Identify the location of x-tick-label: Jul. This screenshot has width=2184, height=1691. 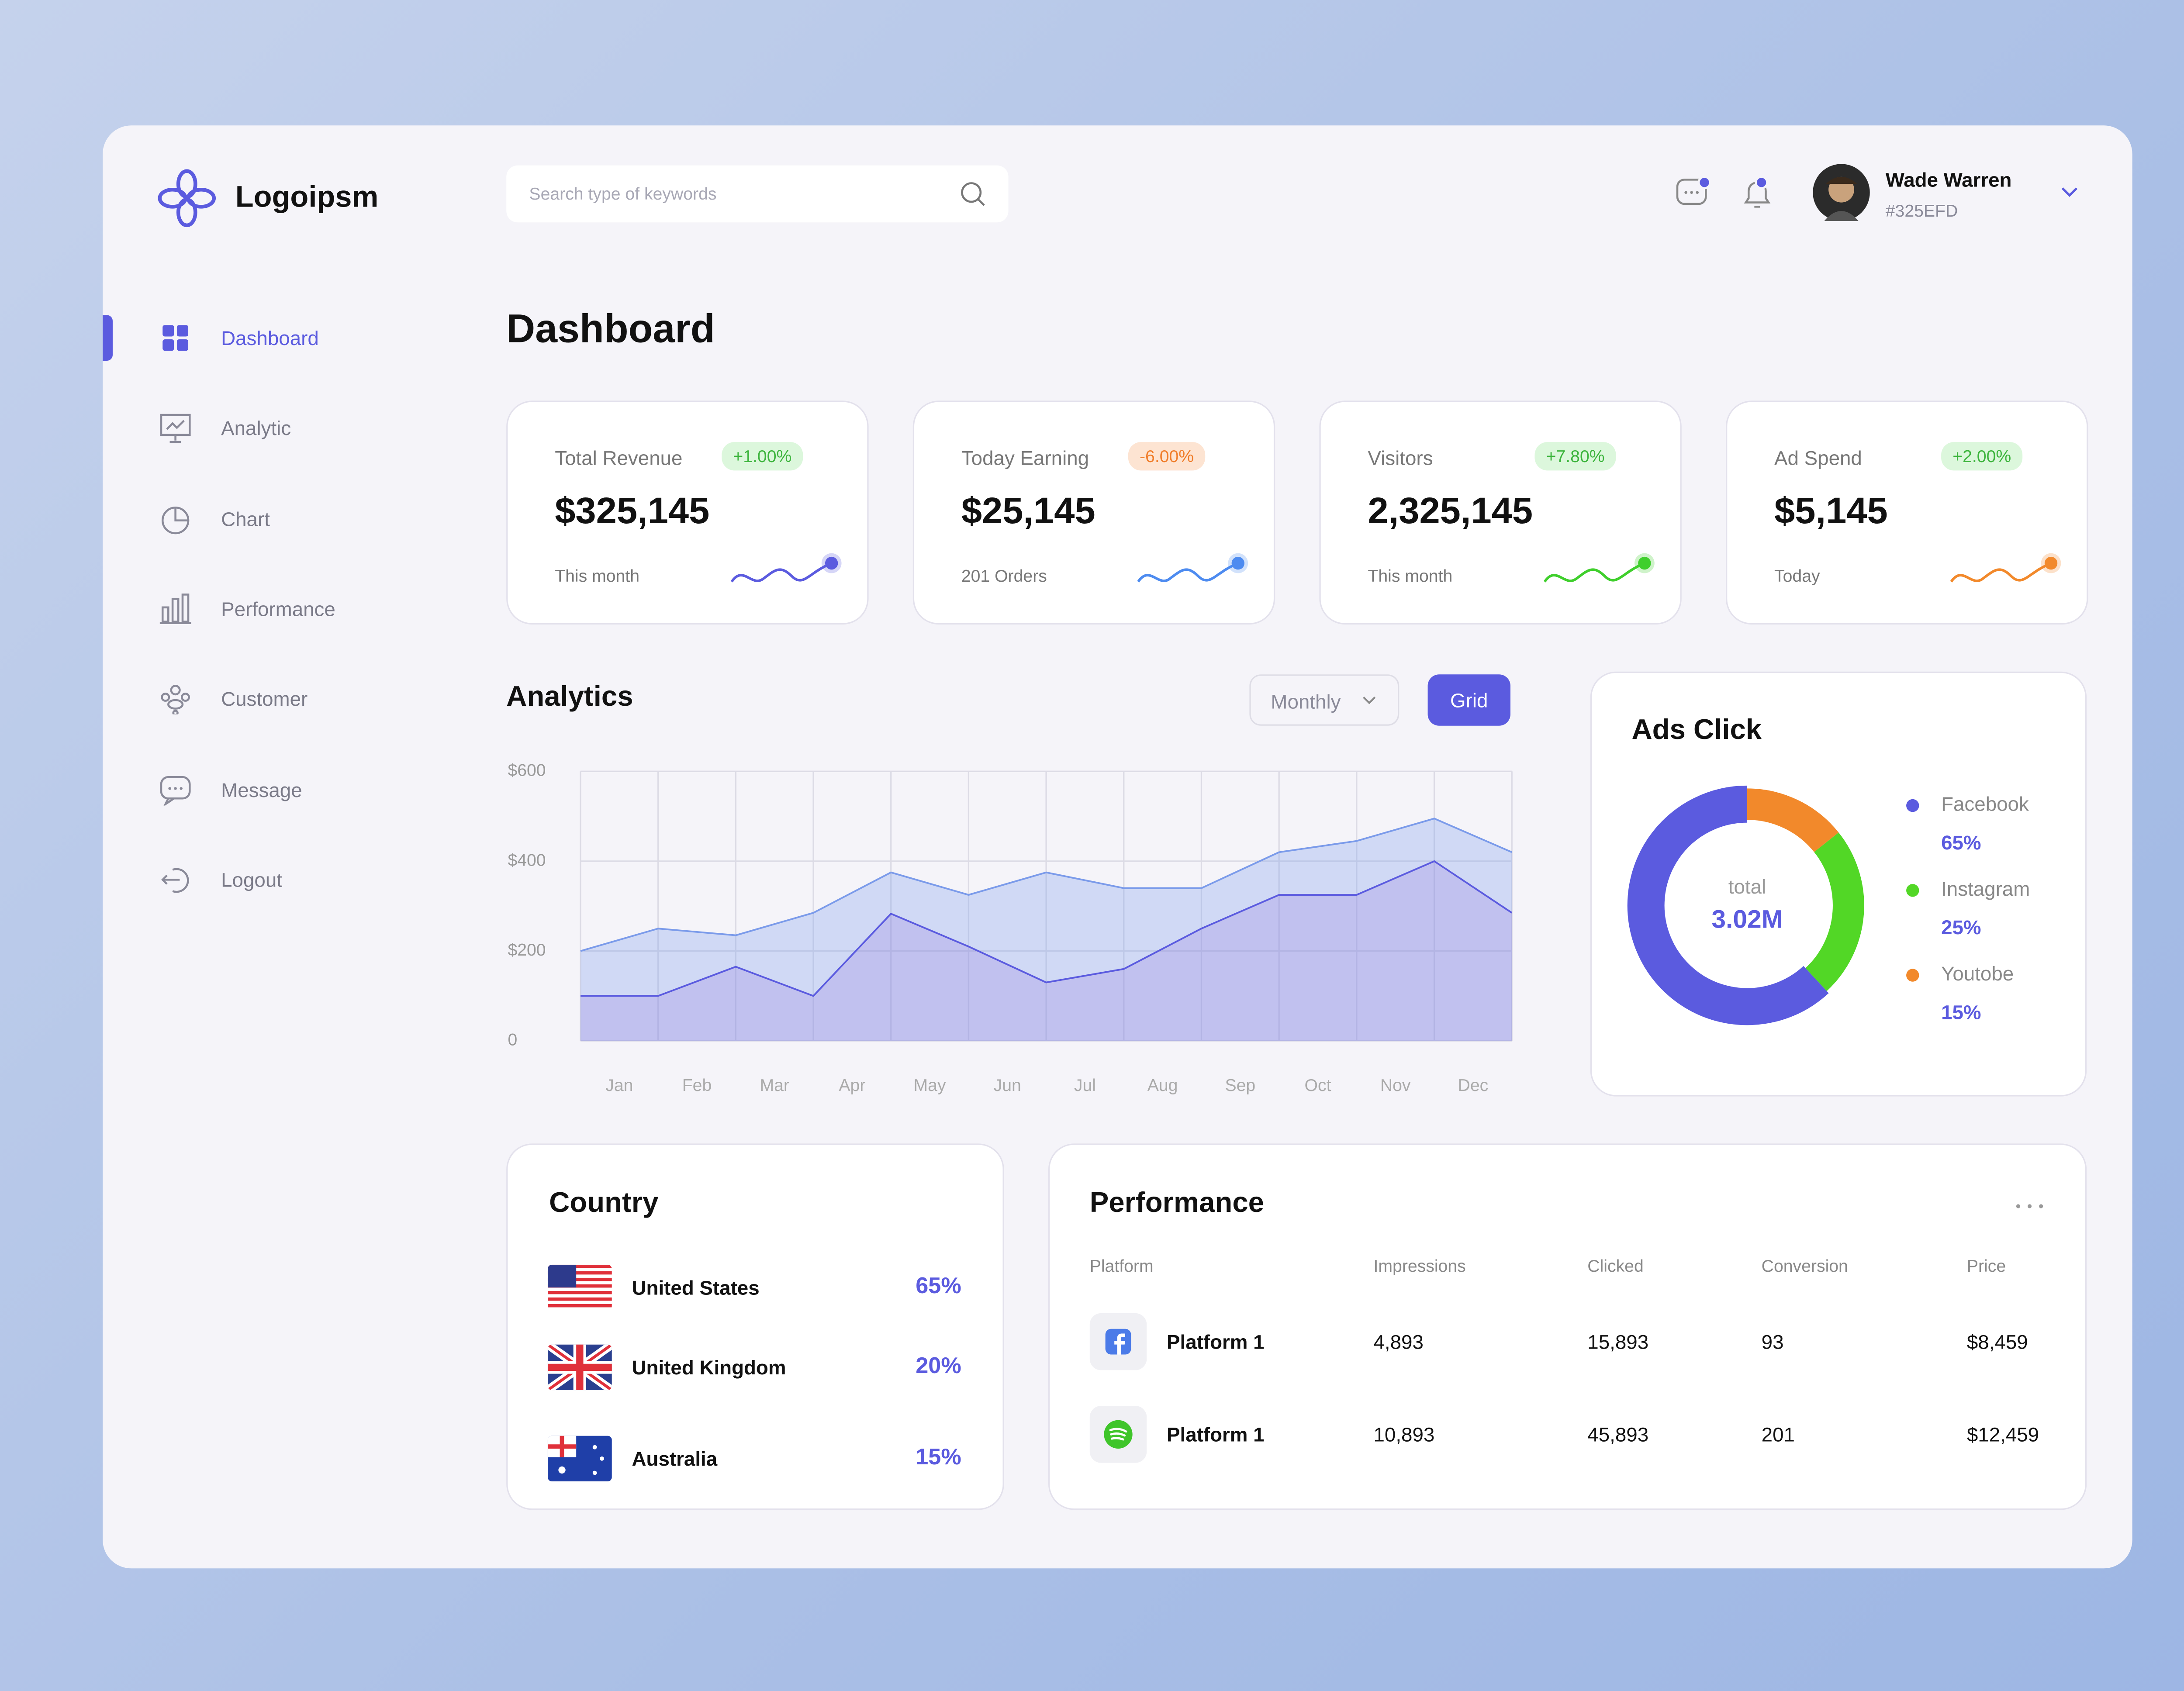
(1085, 1085).